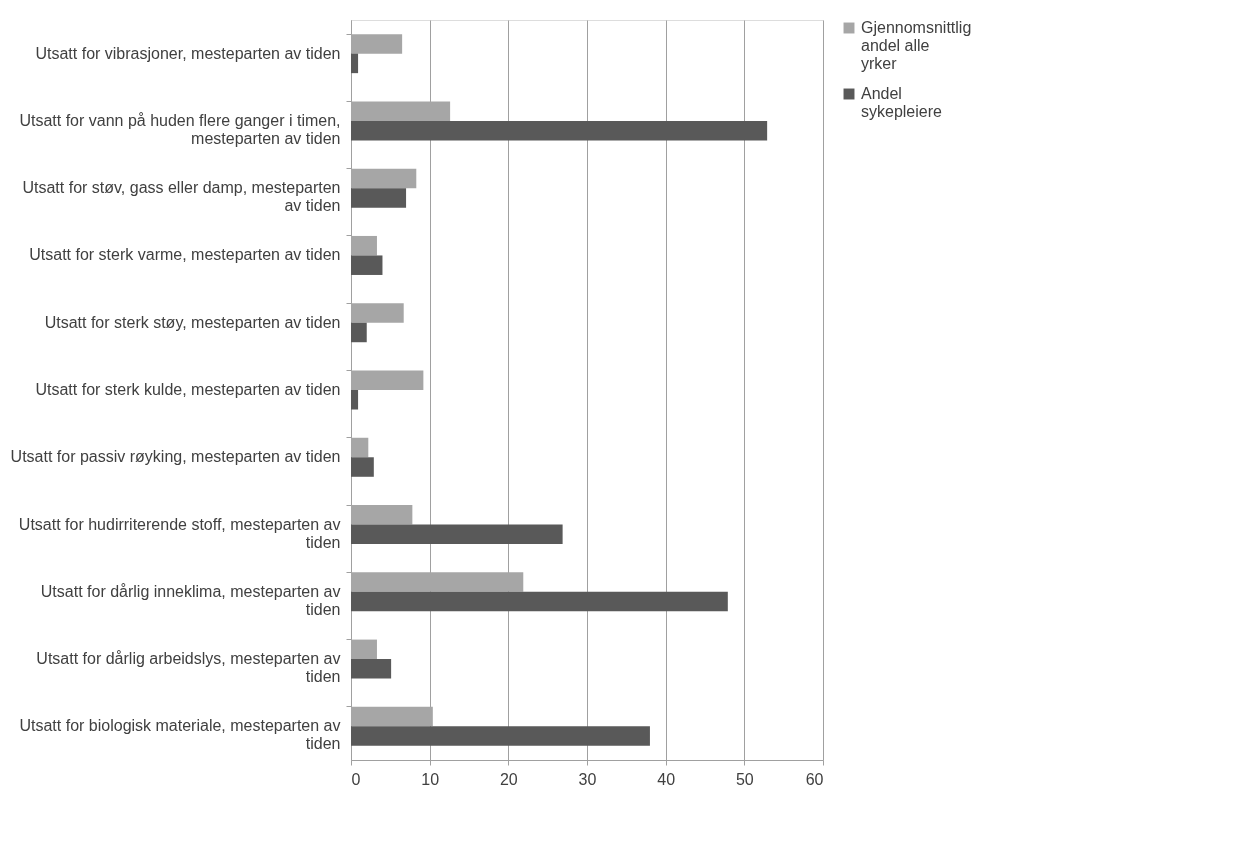 The image size is (1235, 842). What do you see at coordinates (180, 129) in the screenshot?
I see `y-tick-label: Utsatt for vann på huden flere ganger i timen, mesteparten av tiden` at bounding box center [180, 129].